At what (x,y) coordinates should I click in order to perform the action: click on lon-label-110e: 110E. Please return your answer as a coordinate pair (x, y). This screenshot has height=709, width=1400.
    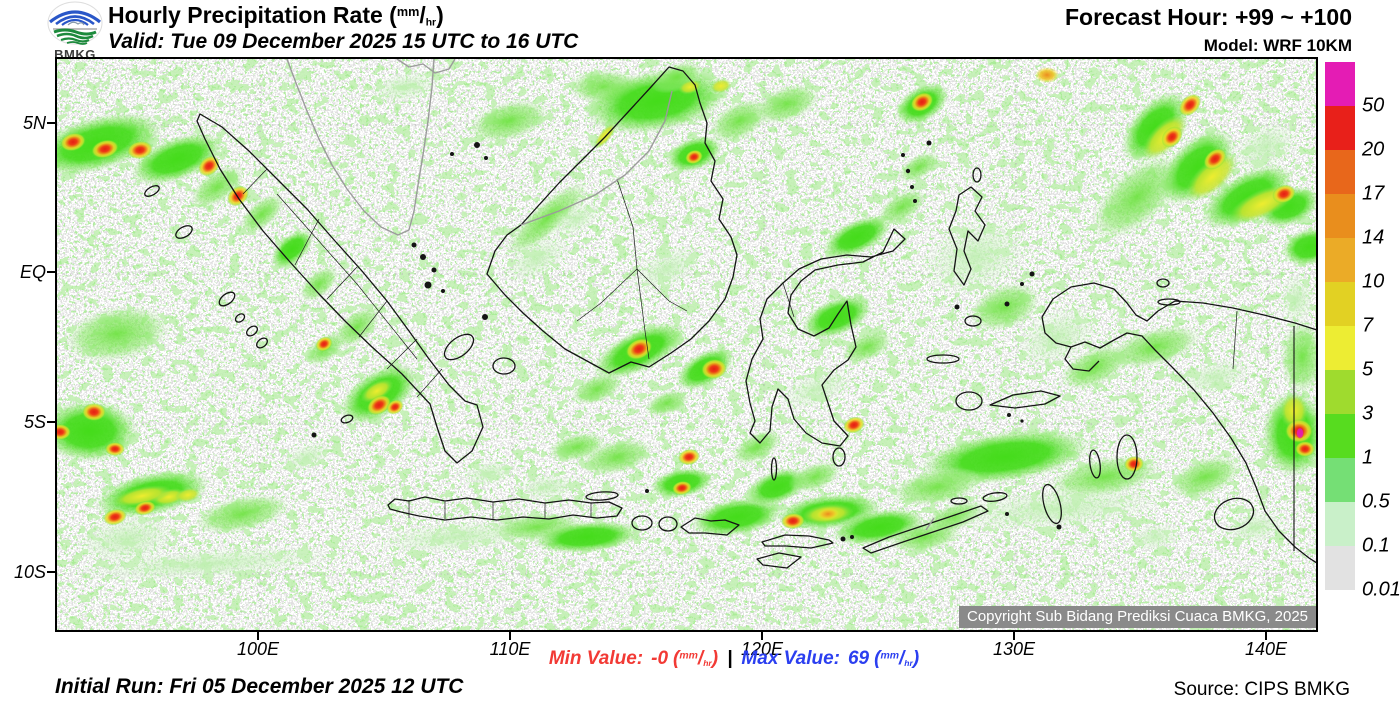
    Looking at the image, I should click on (510, 649).